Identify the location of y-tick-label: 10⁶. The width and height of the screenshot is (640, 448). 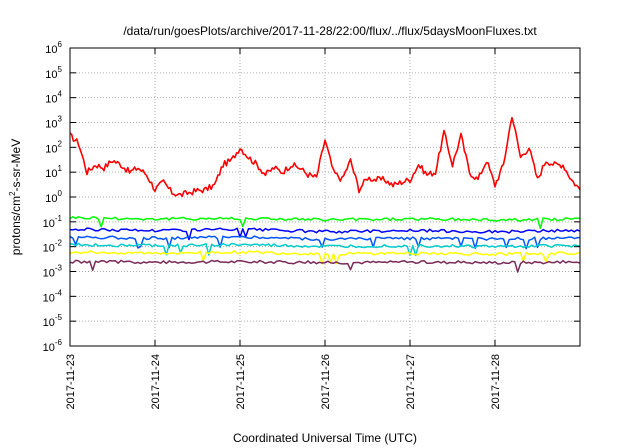
(53, 48).